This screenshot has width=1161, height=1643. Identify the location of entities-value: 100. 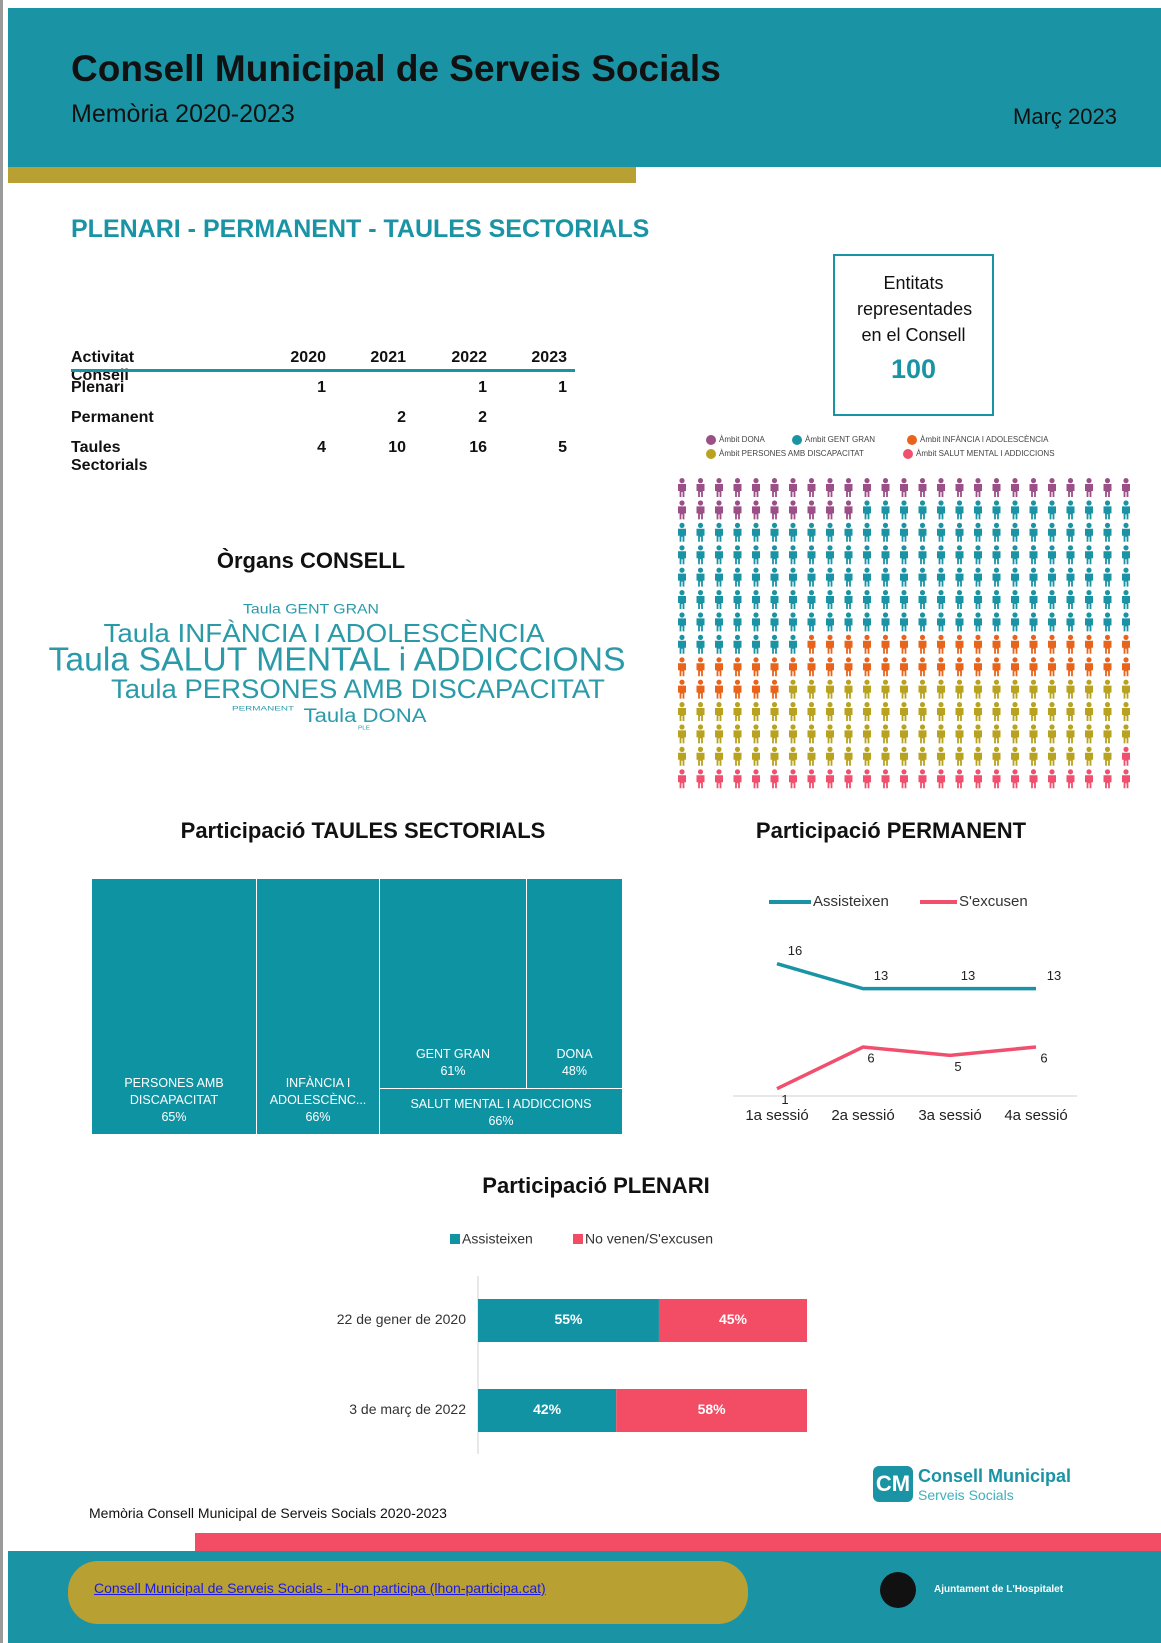
(913, 369).